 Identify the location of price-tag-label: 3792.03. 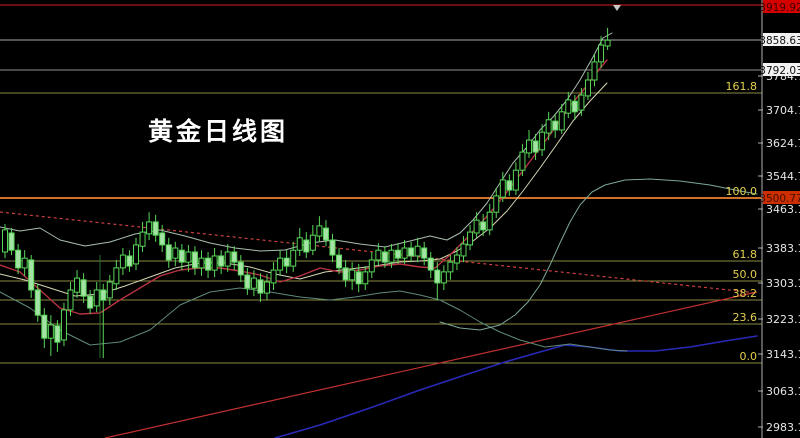
(779, 71).